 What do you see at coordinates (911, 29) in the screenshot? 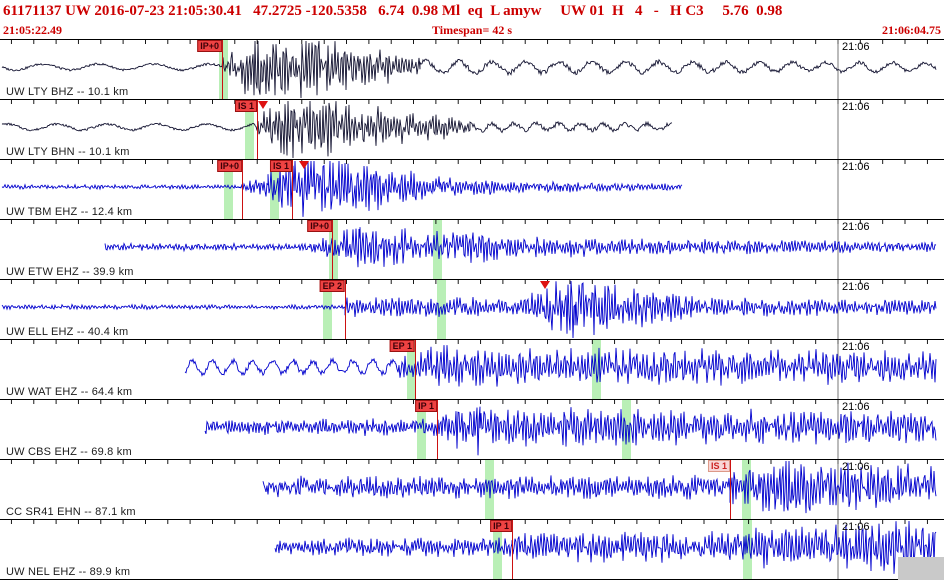
I see `window-end-time: 21:06:04.75` at bounding box center [911, 29].